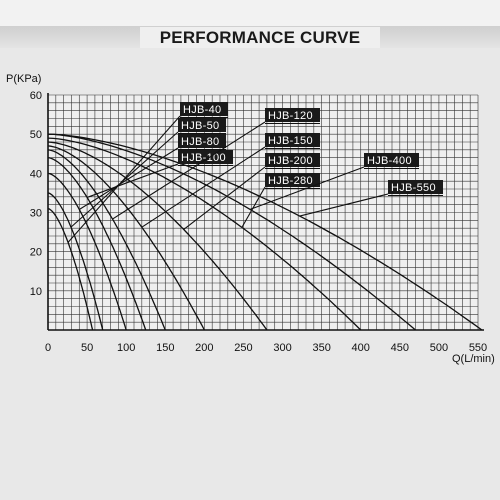  What do you see at coordinates (439, 348) in the screenshot?
I see `x-tick-label: 500` at bounding box center [439, 348].